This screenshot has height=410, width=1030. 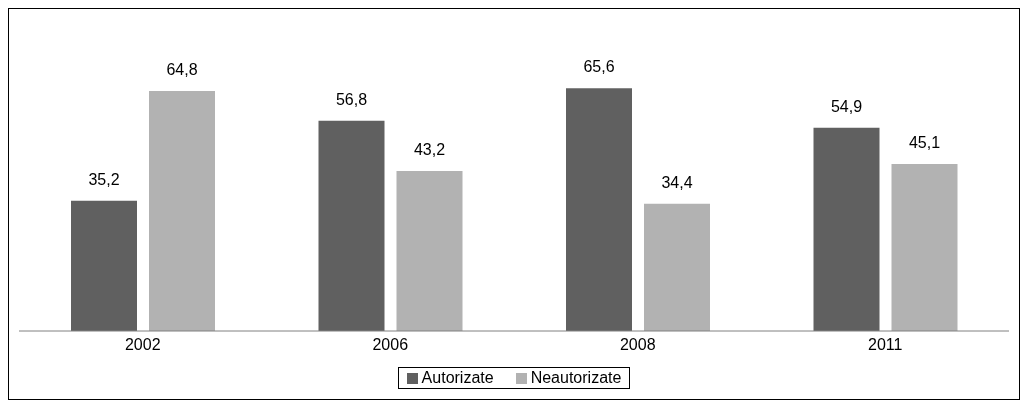 I want to click on data-label: 35,2, so click(x=104, y=179).